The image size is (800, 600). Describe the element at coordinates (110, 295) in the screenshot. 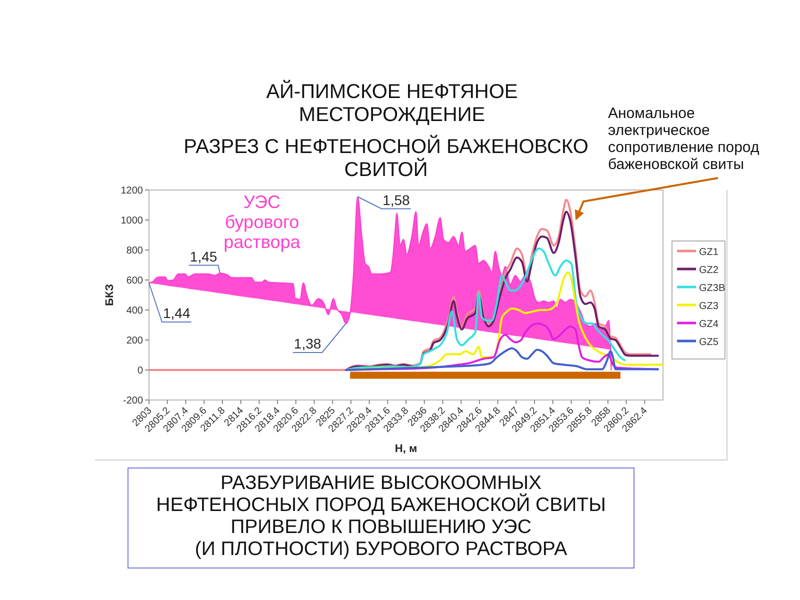

I see `y-axis-title: БКЗ` at that location.